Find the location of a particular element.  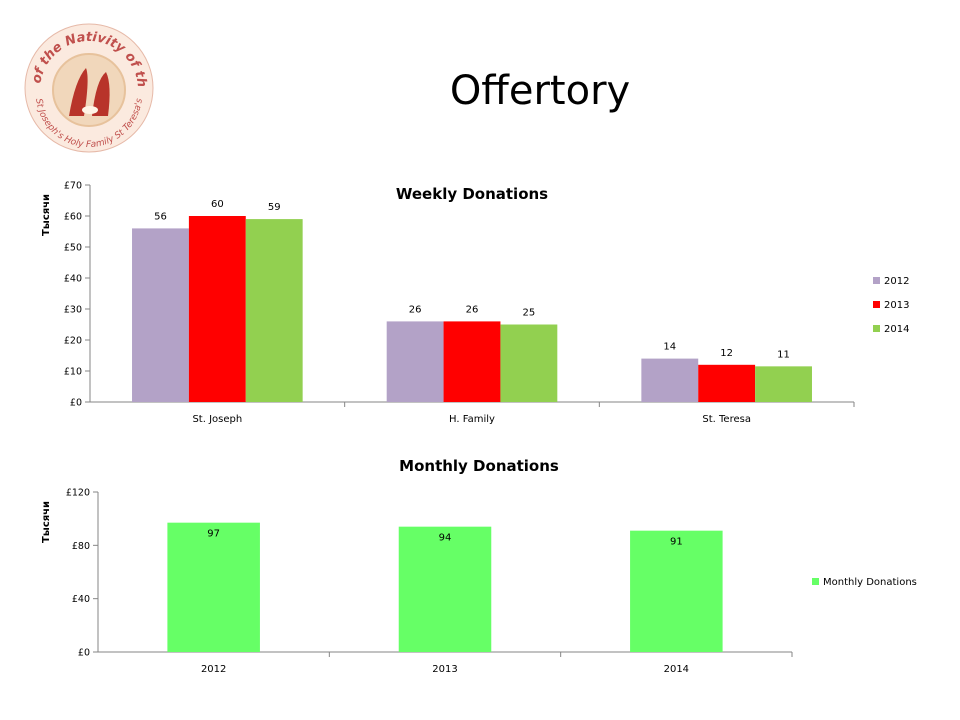

y-tick-label: £120 is located at coordinates (78, 493).